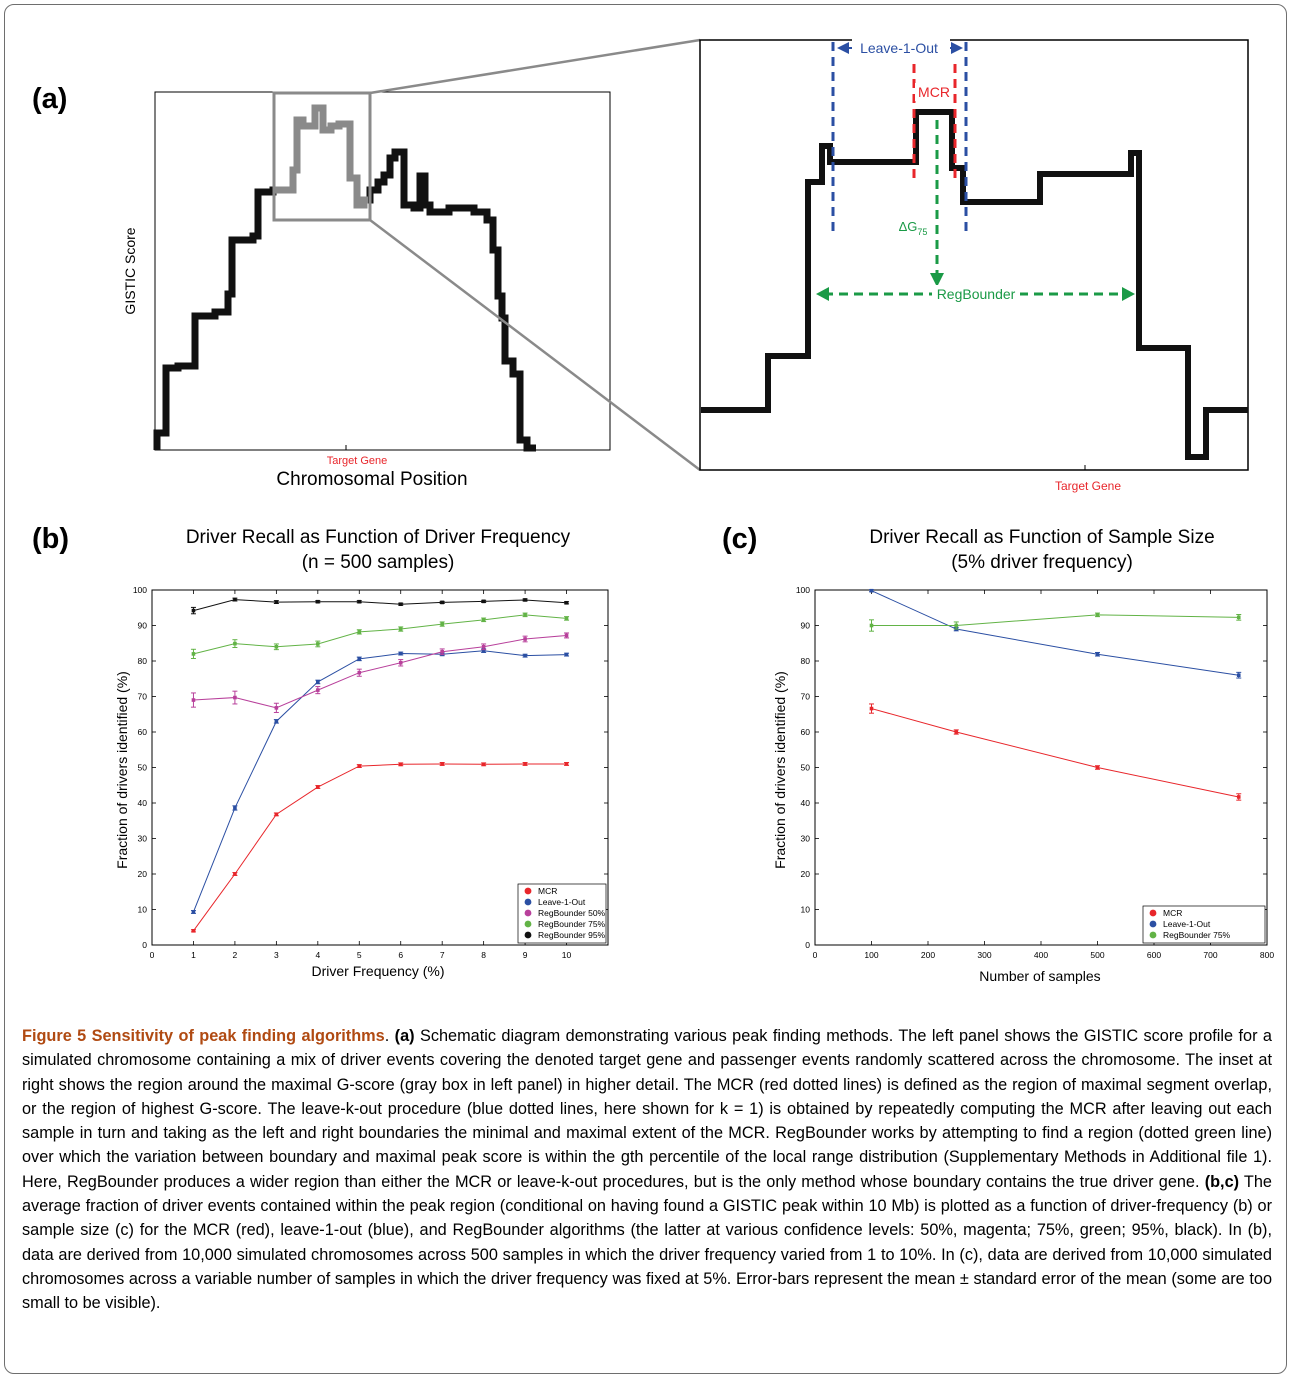  I want to click on chart-c-xtick-label: 0, so click(815, 955).